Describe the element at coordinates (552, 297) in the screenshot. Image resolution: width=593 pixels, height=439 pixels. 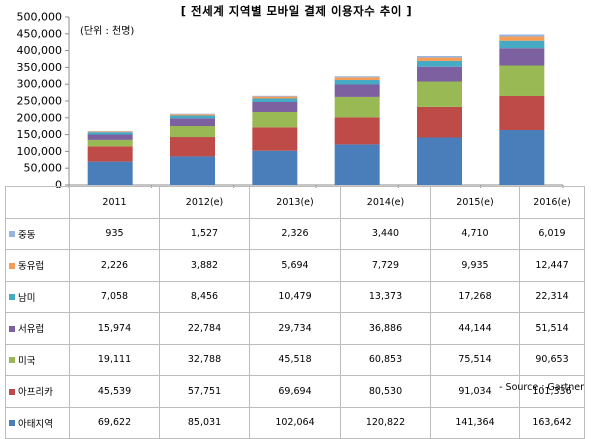
I see `data-label: 22,314` at that location.